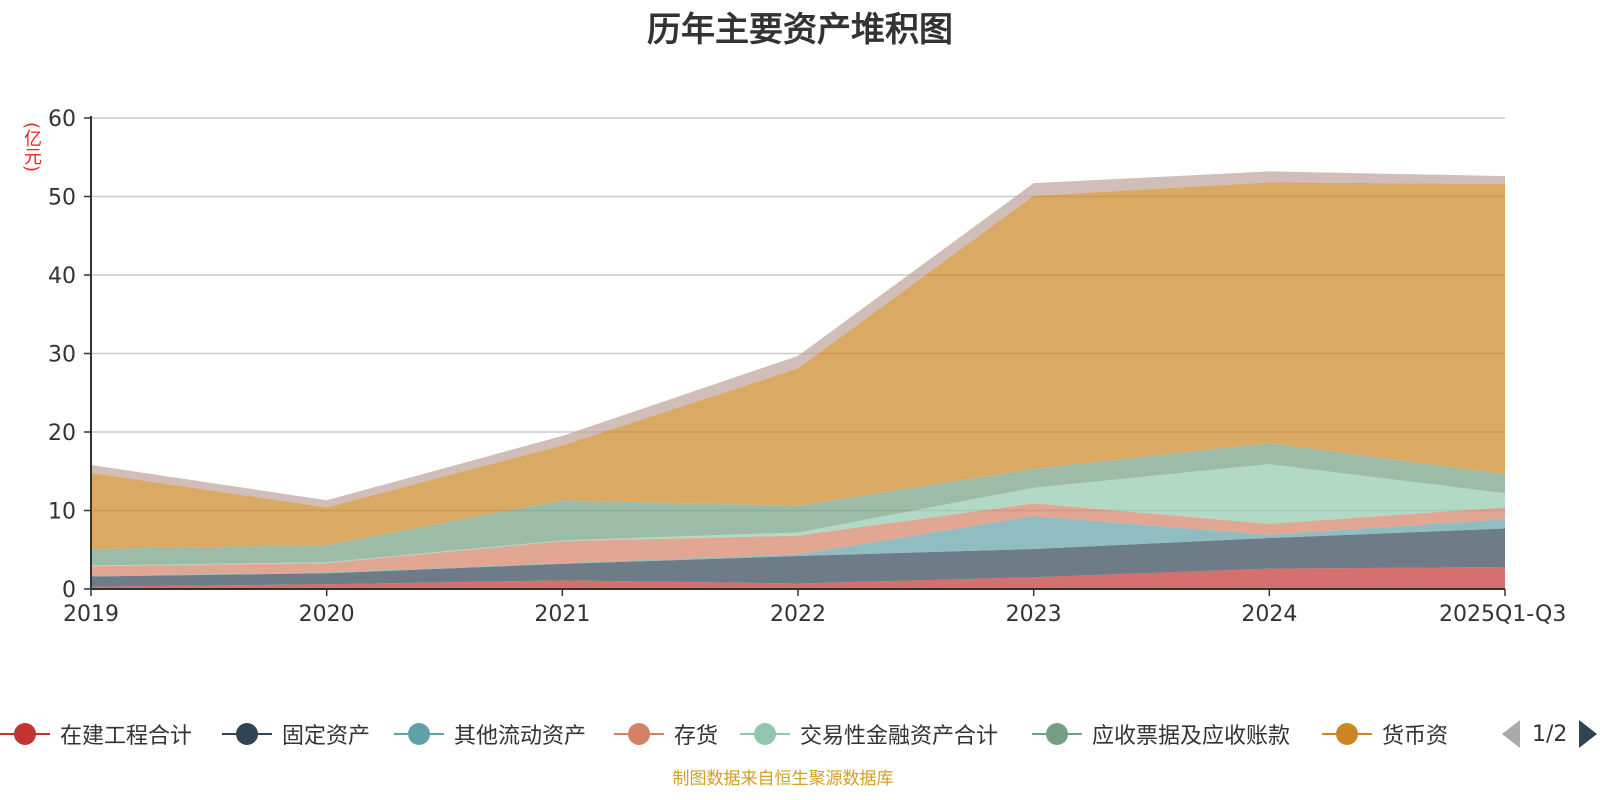  I want to click on legend-item-6: 货币资, so click(1385, 734).